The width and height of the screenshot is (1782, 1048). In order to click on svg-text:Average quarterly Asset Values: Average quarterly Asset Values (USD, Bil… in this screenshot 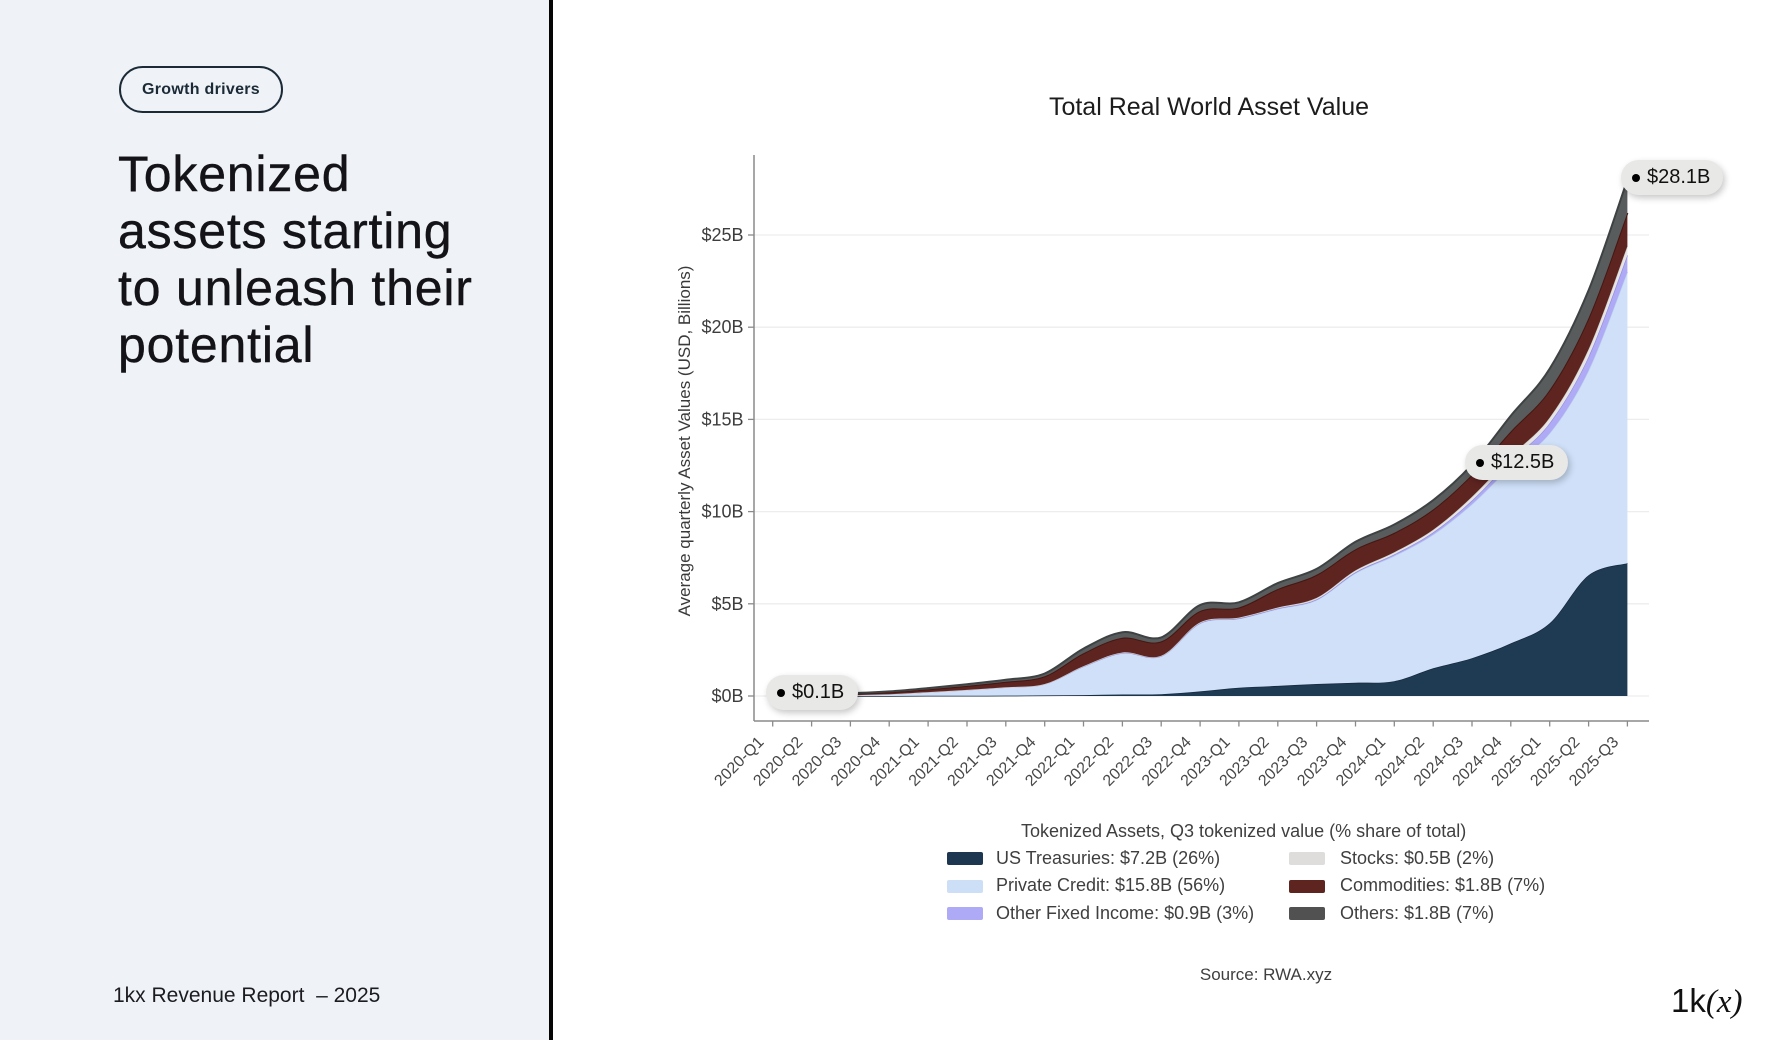, I will do `click(684, 441)`.